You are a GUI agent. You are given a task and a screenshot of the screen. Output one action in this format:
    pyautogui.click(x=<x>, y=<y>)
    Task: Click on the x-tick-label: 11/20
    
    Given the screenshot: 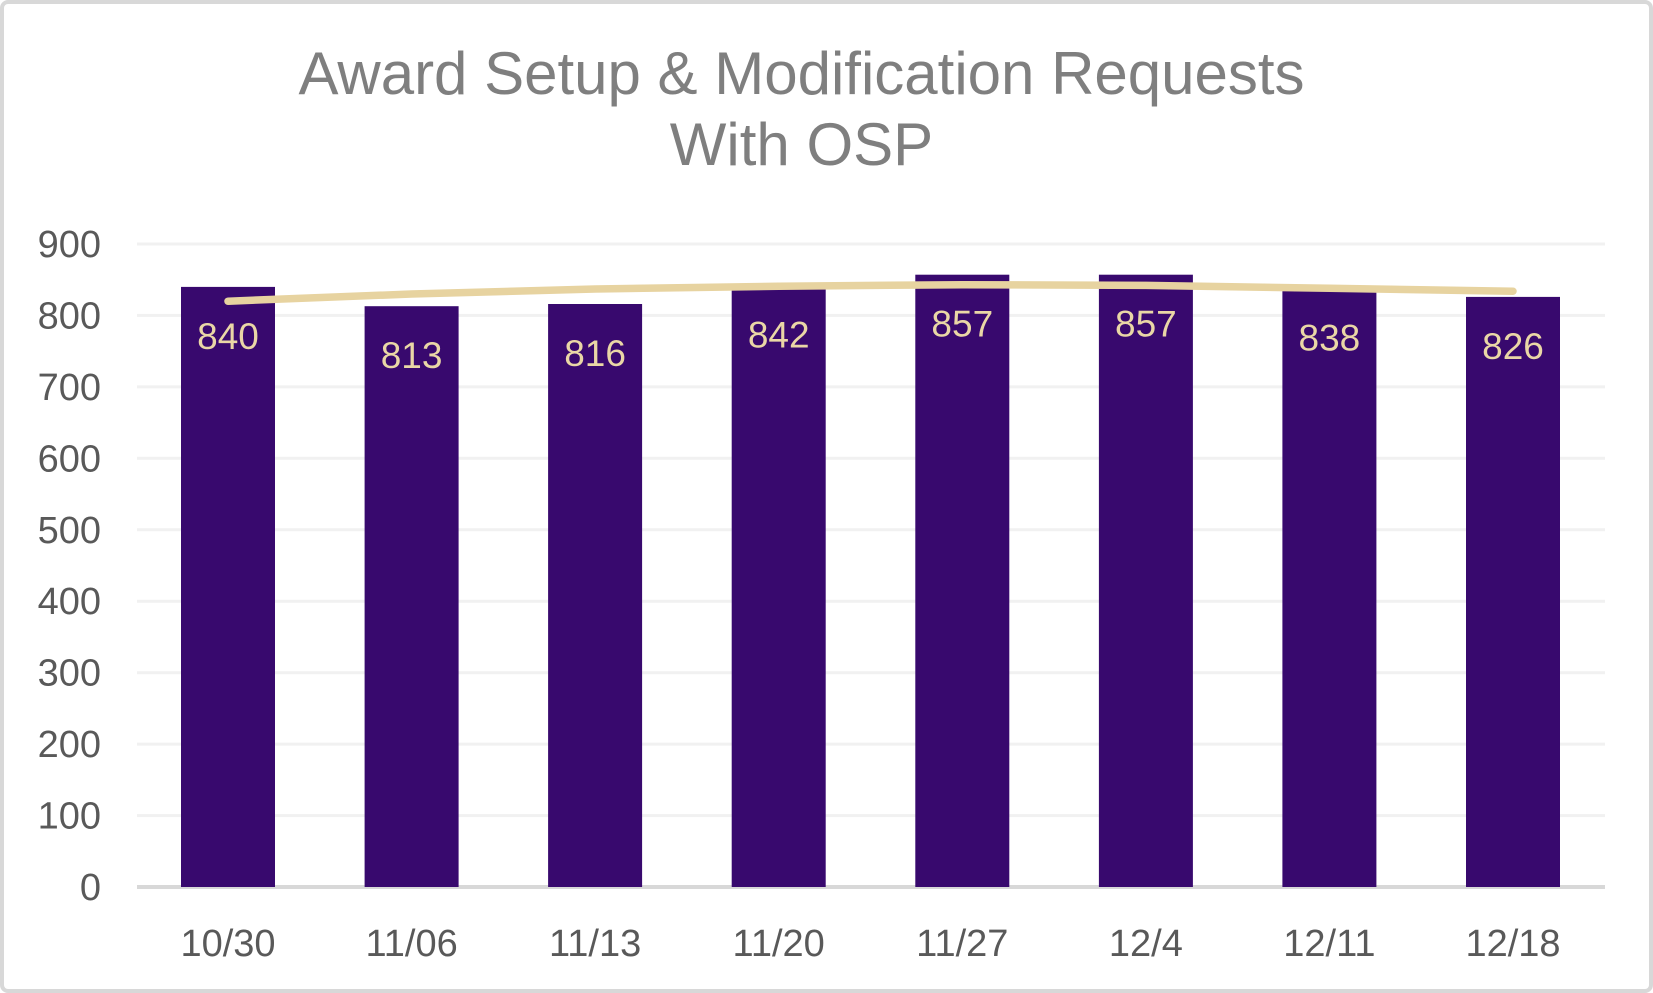 What is the action you would take?
    pyautogui.click(x=779, y=944)
    